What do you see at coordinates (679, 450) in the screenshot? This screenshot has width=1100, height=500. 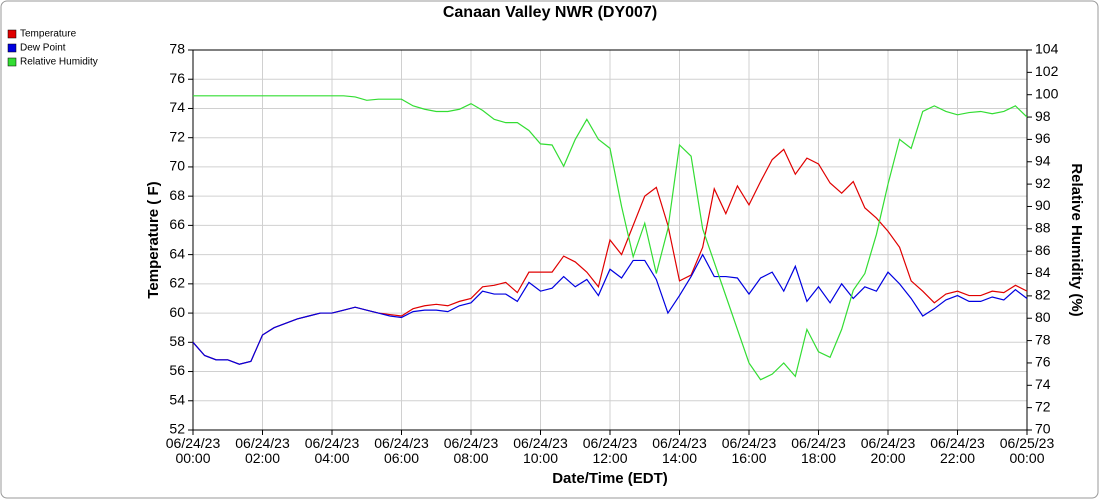 I see `x-tick-label: 06/24/23 14:00` at bounding box center [679, 450].